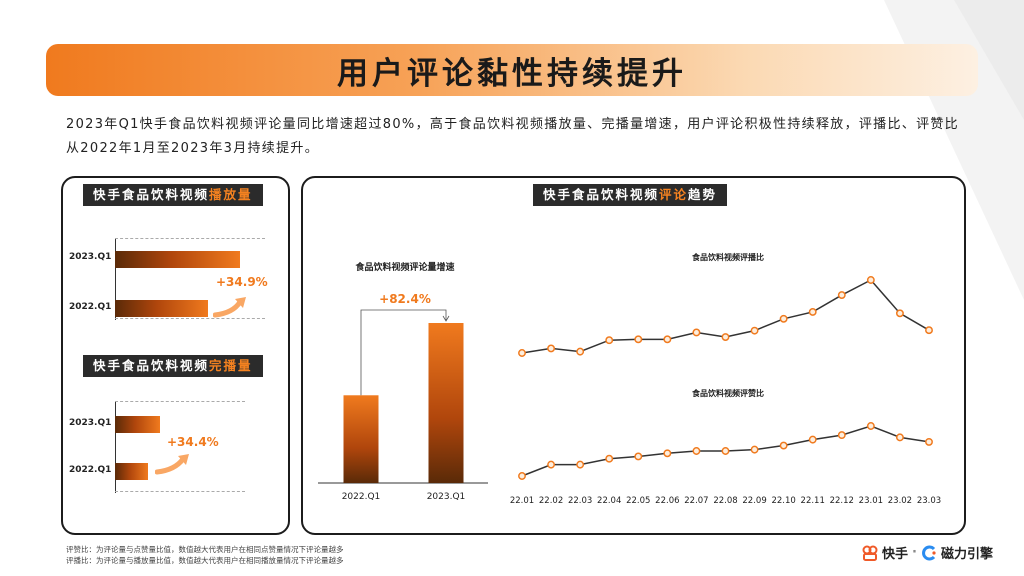  I want to click on growth-bracket, so click(405, 352).